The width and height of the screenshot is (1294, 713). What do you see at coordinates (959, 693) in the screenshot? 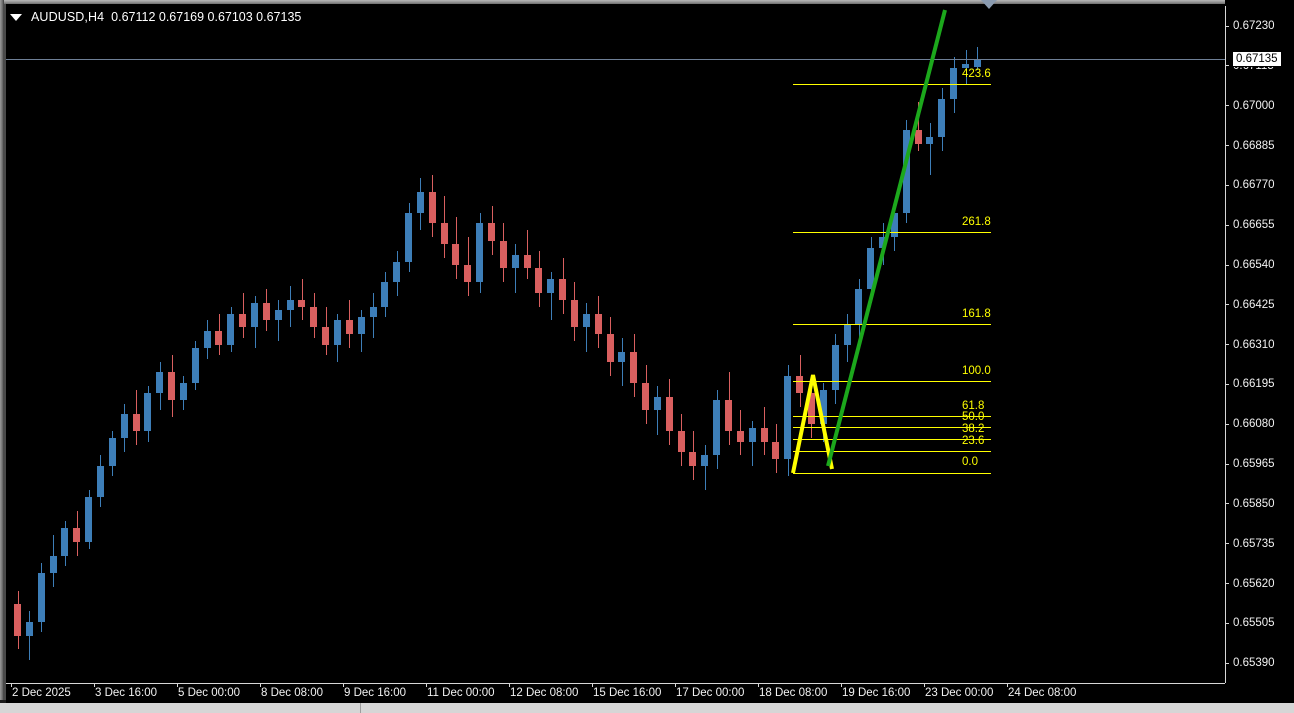
I see `time-tick-label: 23 Dec 00:00` at bounding box center [959, 693].